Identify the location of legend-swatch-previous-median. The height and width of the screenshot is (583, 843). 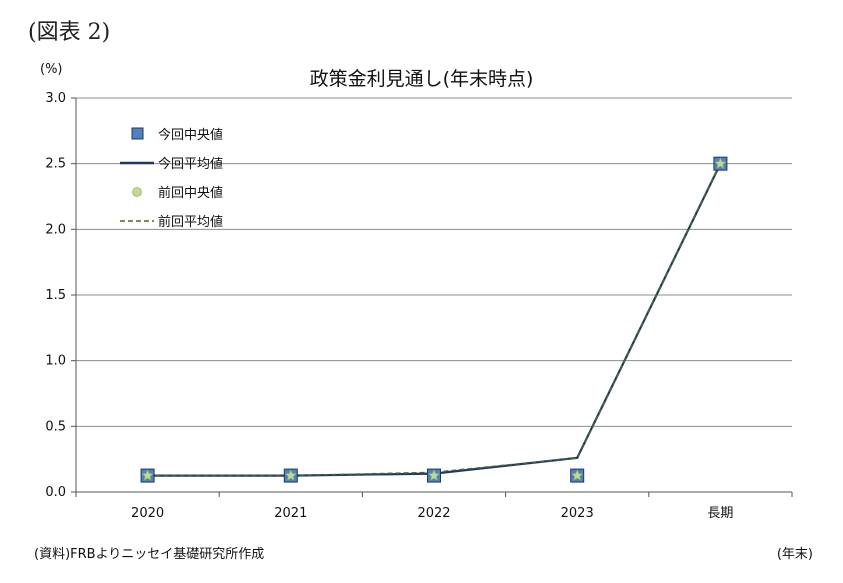
(137, 192).